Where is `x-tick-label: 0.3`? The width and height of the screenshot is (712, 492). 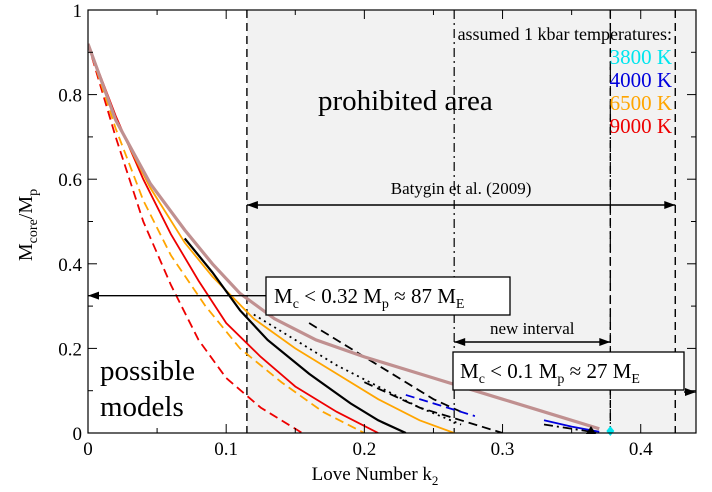
x-tick-label: 0.3 is located at coordinates (503, 449).